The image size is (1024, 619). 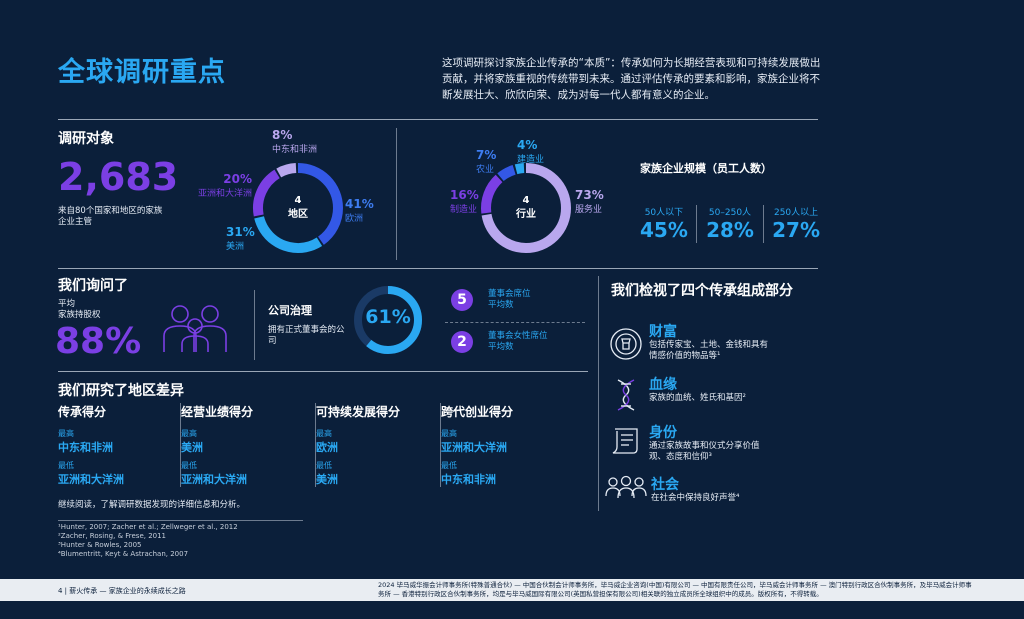 I want to click on footer-page: 4 | 薪火传承 — 家族企业的永续成长之路, so click(x=122, y=591).